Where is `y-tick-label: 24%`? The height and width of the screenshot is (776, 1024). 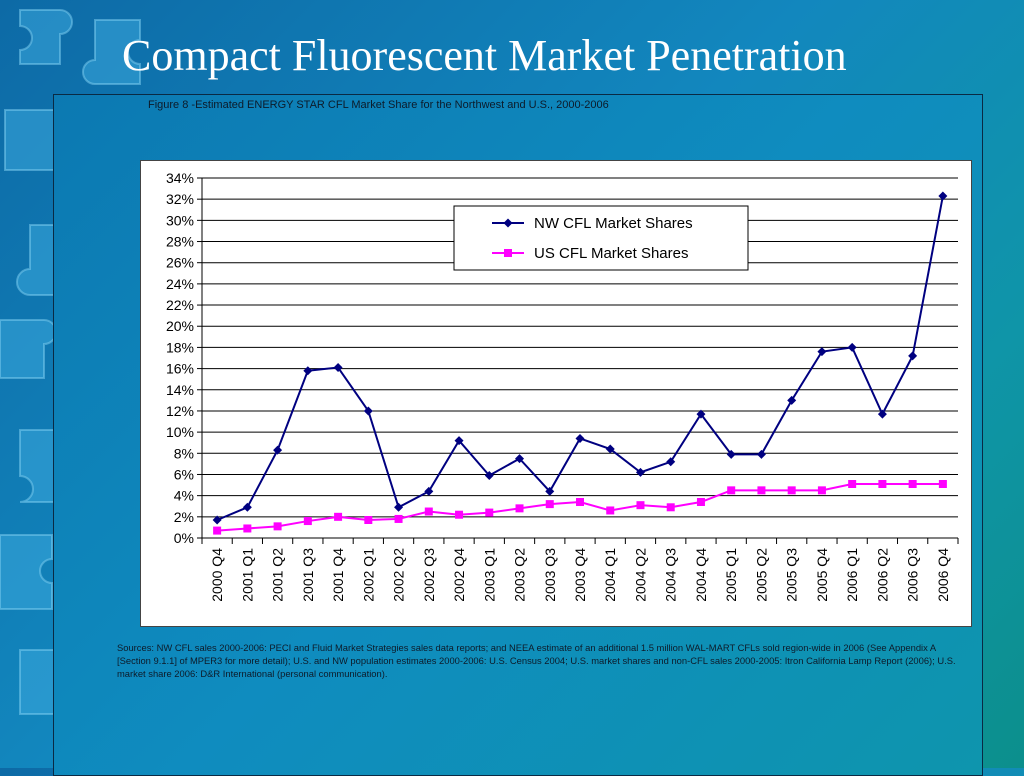 y-tick-label: 24% is located at coordinates (180, 284).